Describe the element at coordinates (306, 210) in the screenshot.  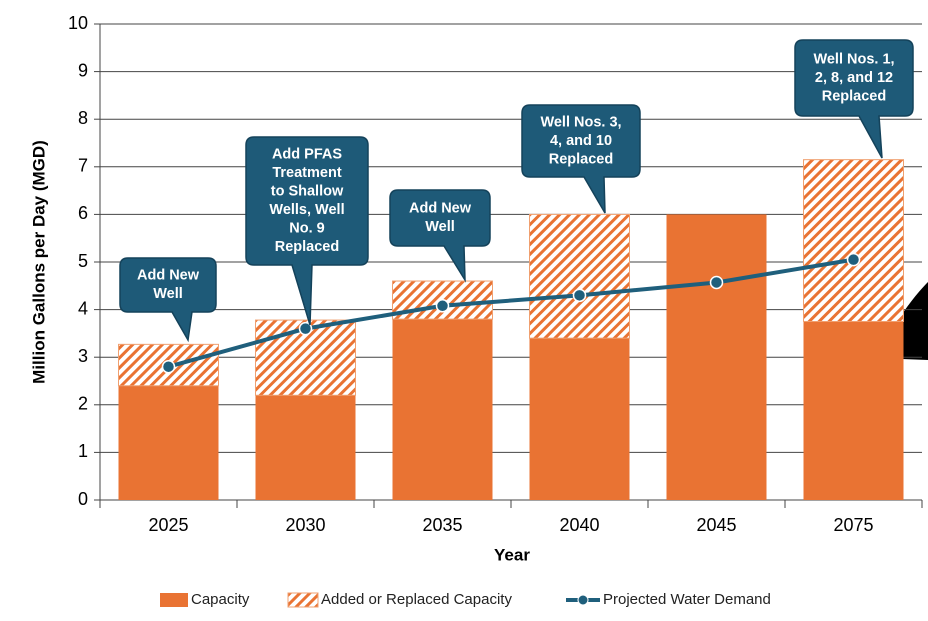
I see `callout-text: Wells, Well` at that location.